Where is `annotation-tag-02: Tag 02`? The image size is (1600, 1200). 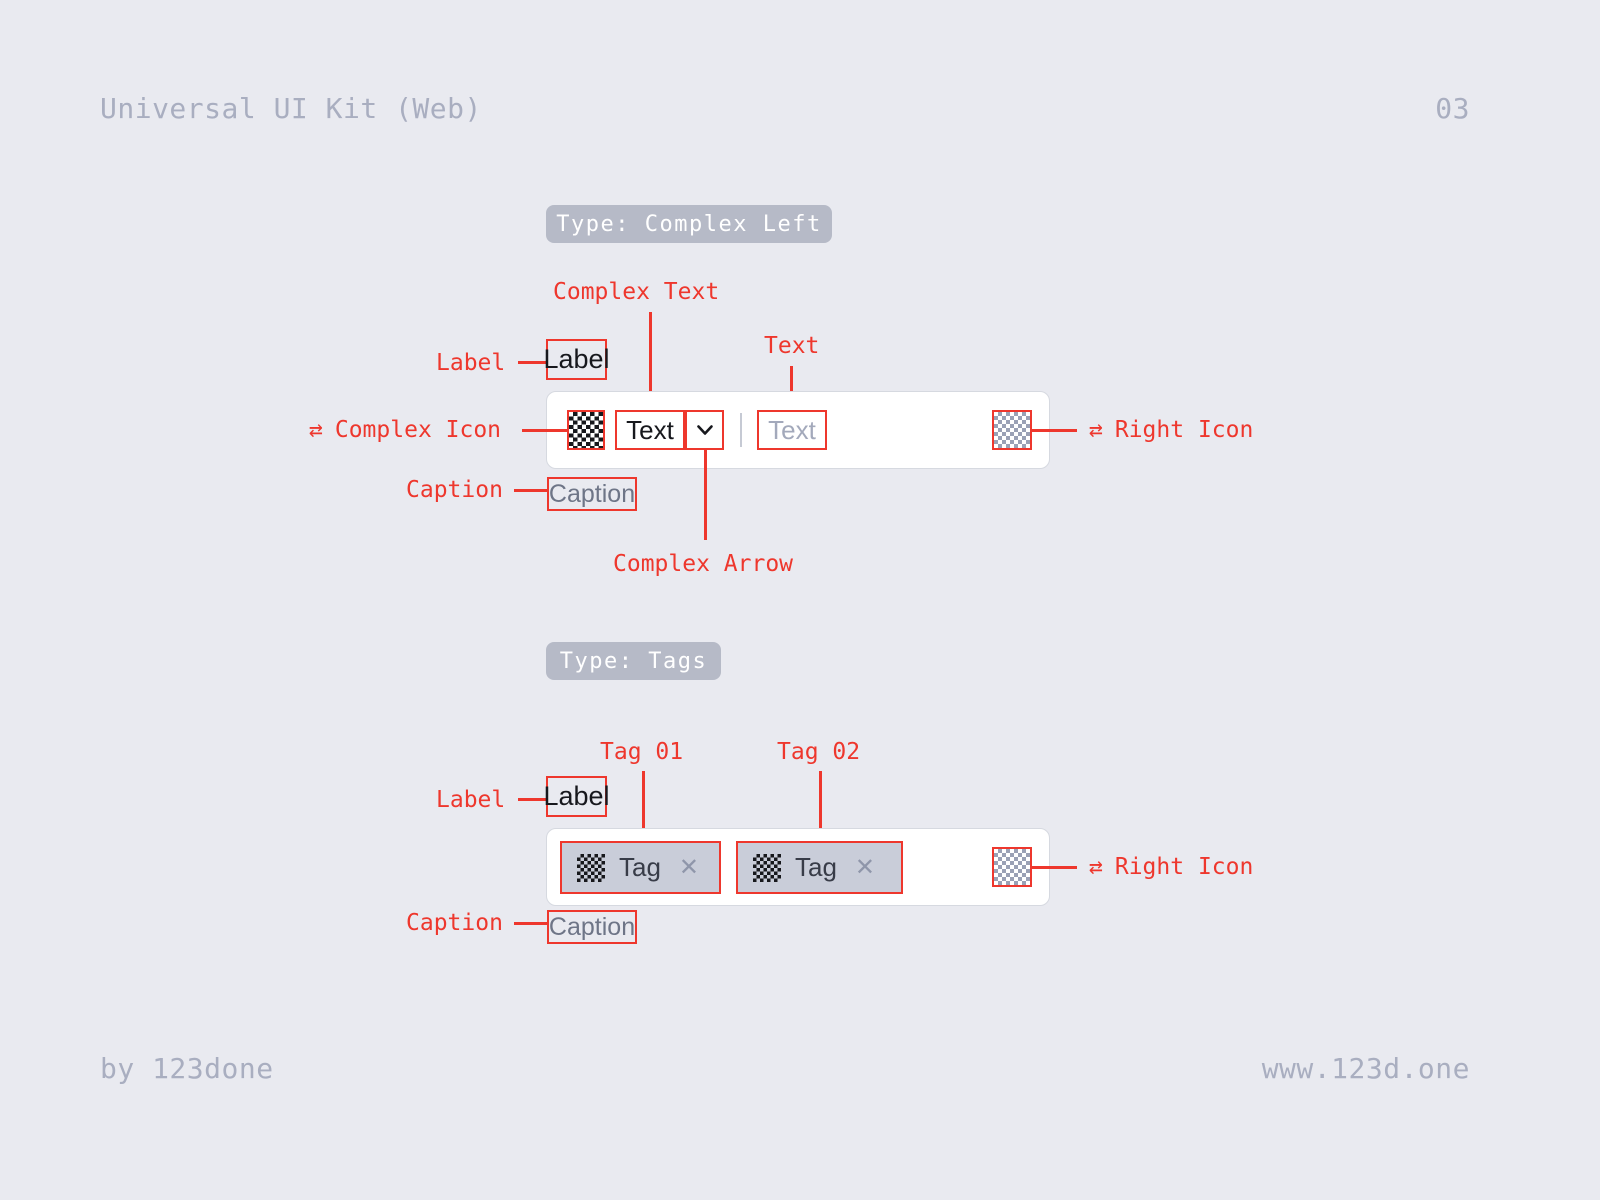
annotation-tag-02: Tag 02 is located at coordinates (819, 752).